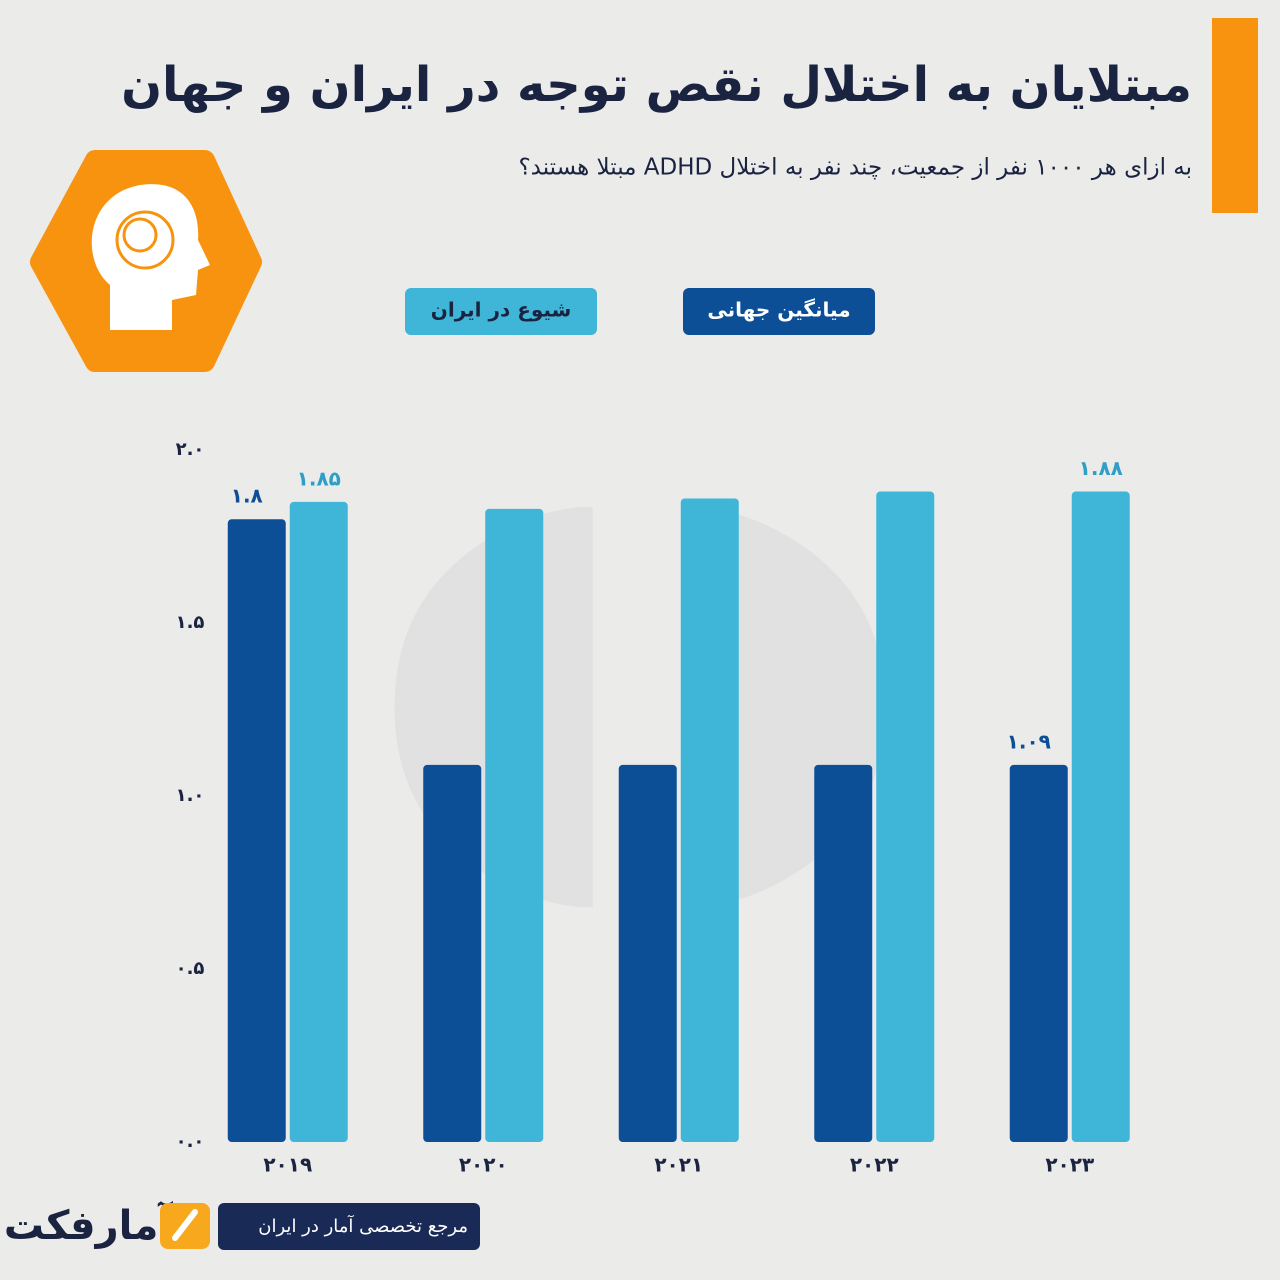 This screenshot has height=1280, width=1280. I want to click on tagline-box, so click(349, 1226).